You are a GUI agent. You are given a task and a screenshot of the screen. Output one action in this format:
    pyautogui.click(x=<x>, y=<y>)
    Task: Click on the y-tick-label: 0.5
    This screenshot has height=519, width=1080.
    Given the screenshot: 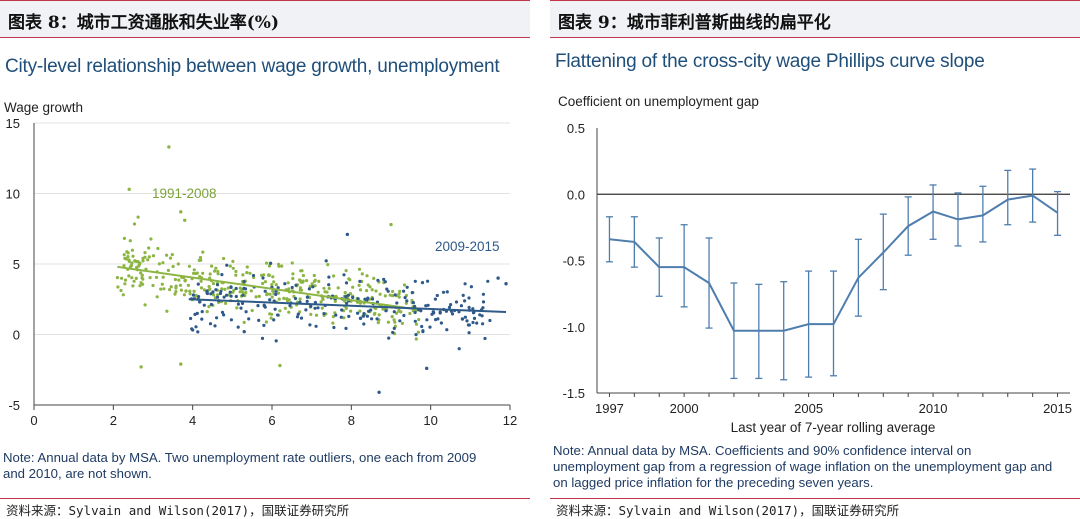 What is the action you would take?
    pyautogui.click(x=576, y=128)
    